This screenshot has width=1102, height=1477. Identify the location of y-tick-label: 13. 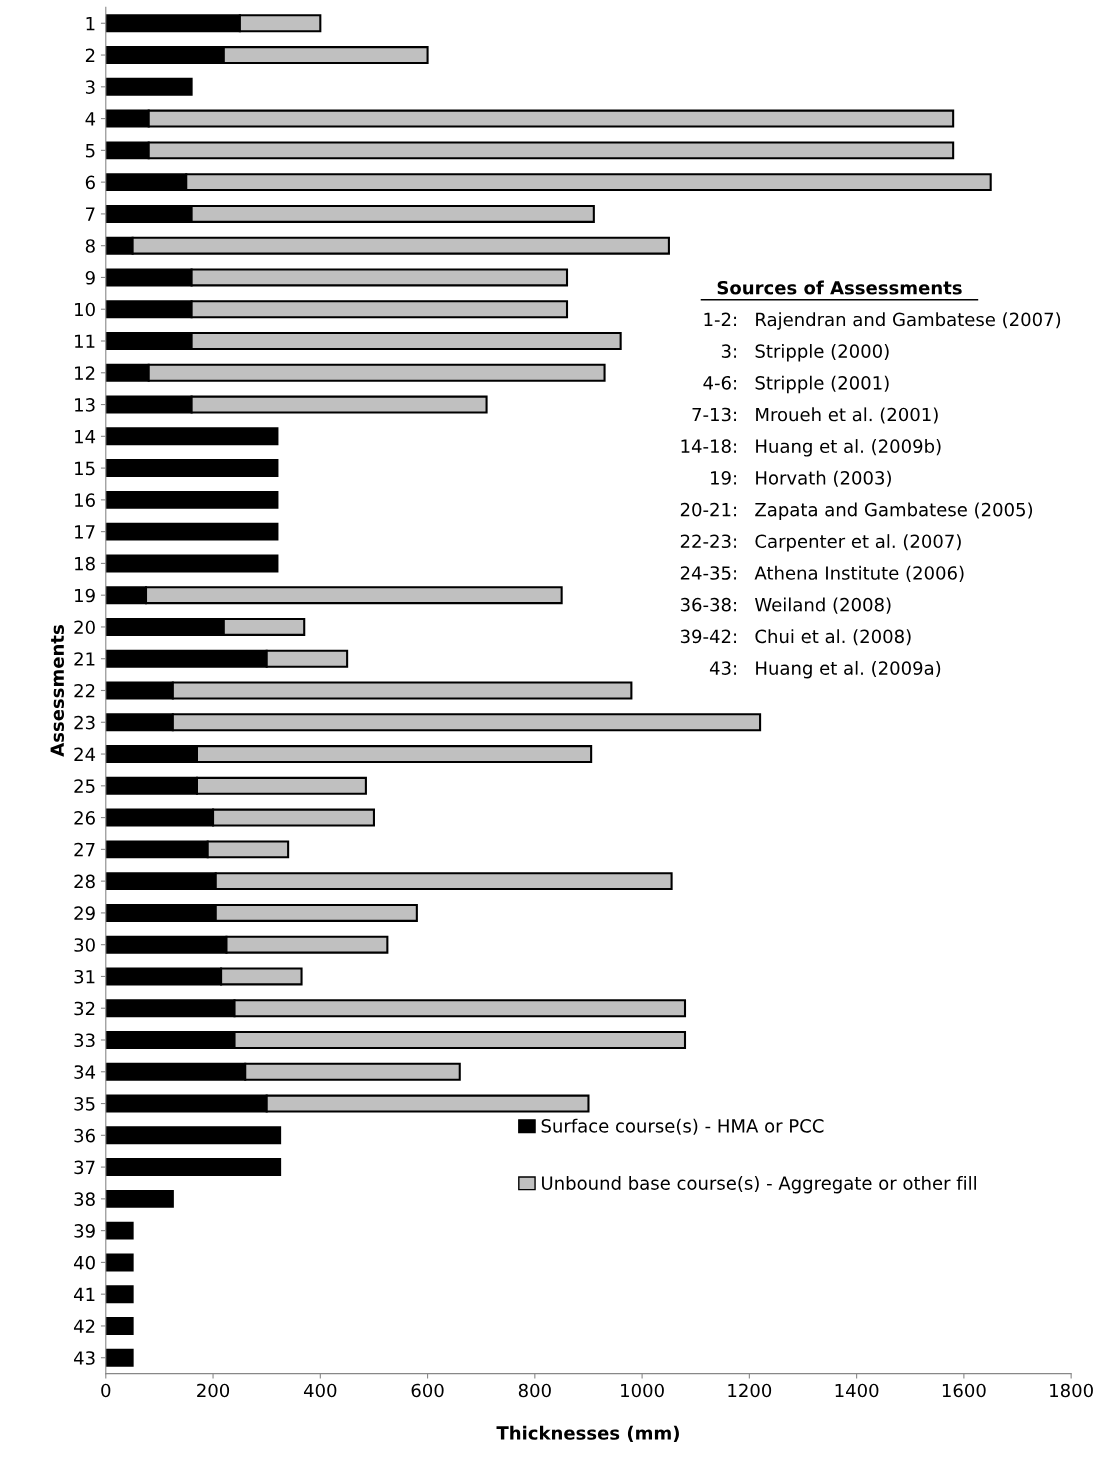
(85, 405).